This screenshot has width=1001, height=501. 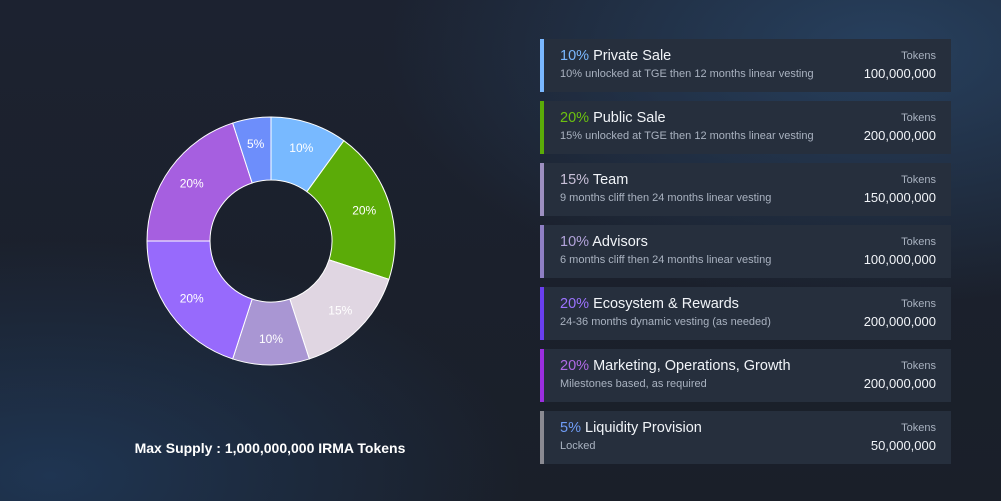 I want to click on allocation-title: 20% Ecosystem & Rewards, so click(x=649, y=304).